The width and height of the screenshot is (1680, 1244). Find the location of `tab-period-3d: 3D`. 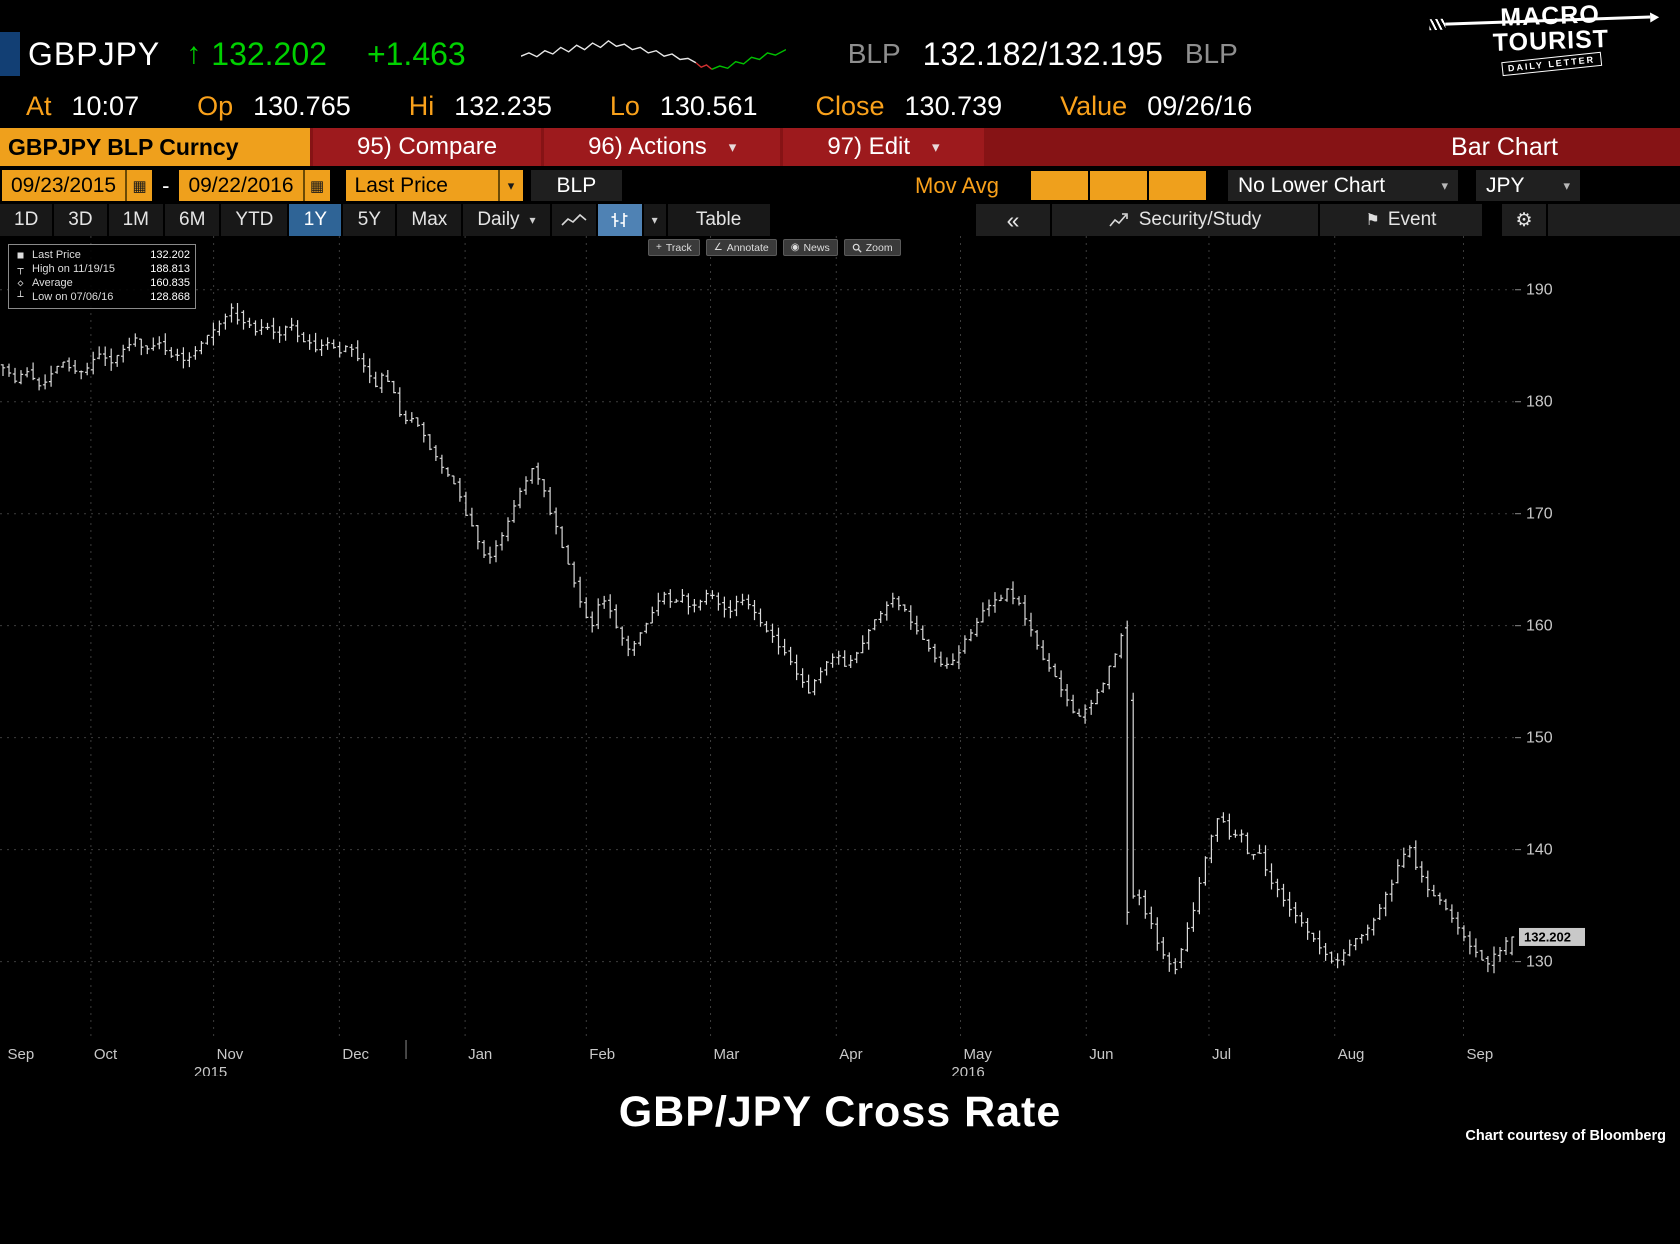

tab-period-3d: 3D is located at coordinates (81, 220).